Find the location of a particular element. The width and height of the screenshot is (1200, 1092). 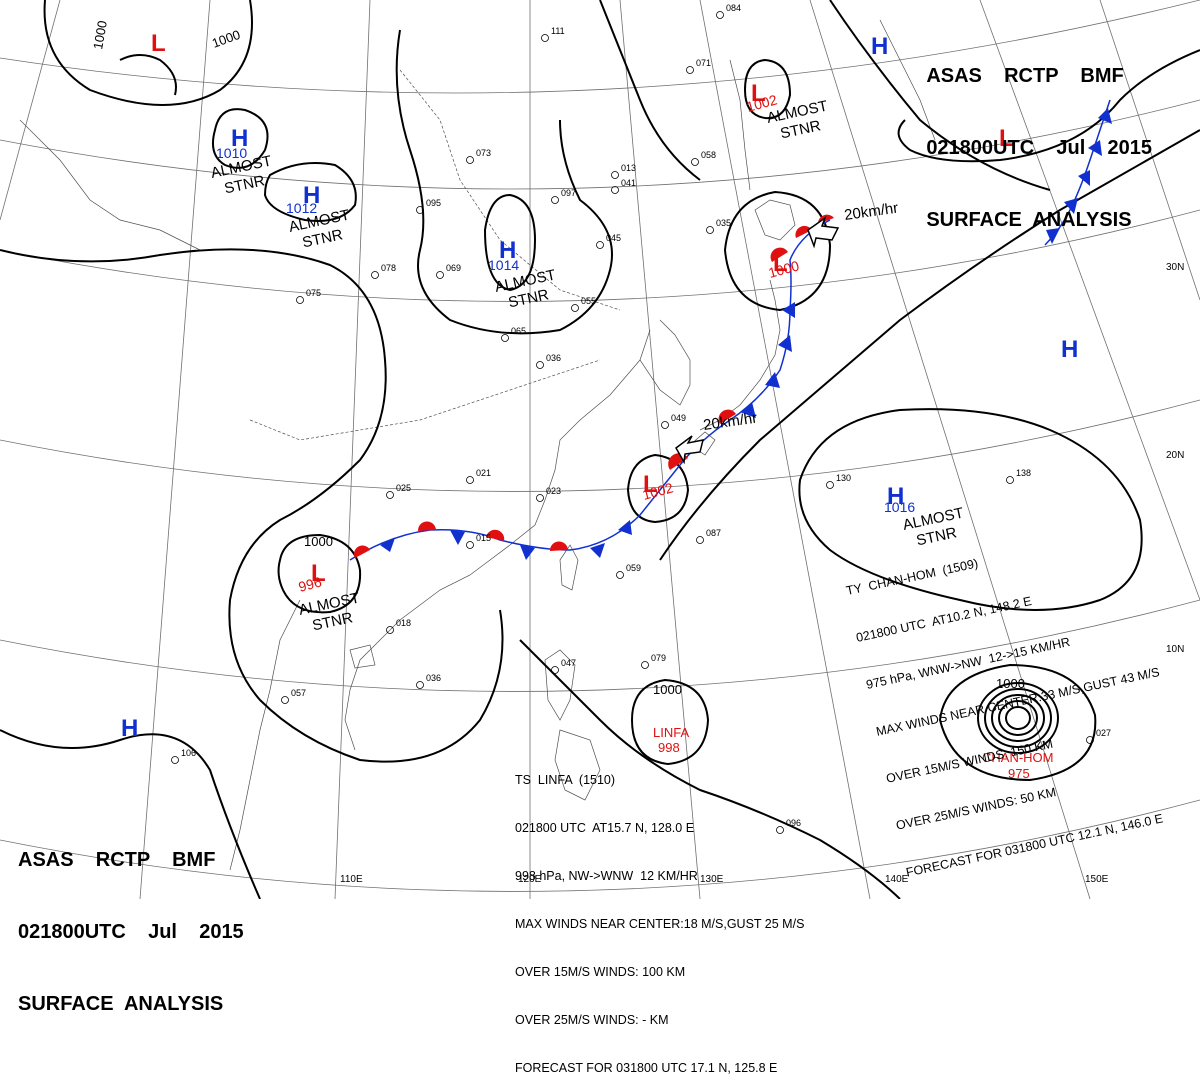

station-reading: 057 is located at coordinates (298, 693).